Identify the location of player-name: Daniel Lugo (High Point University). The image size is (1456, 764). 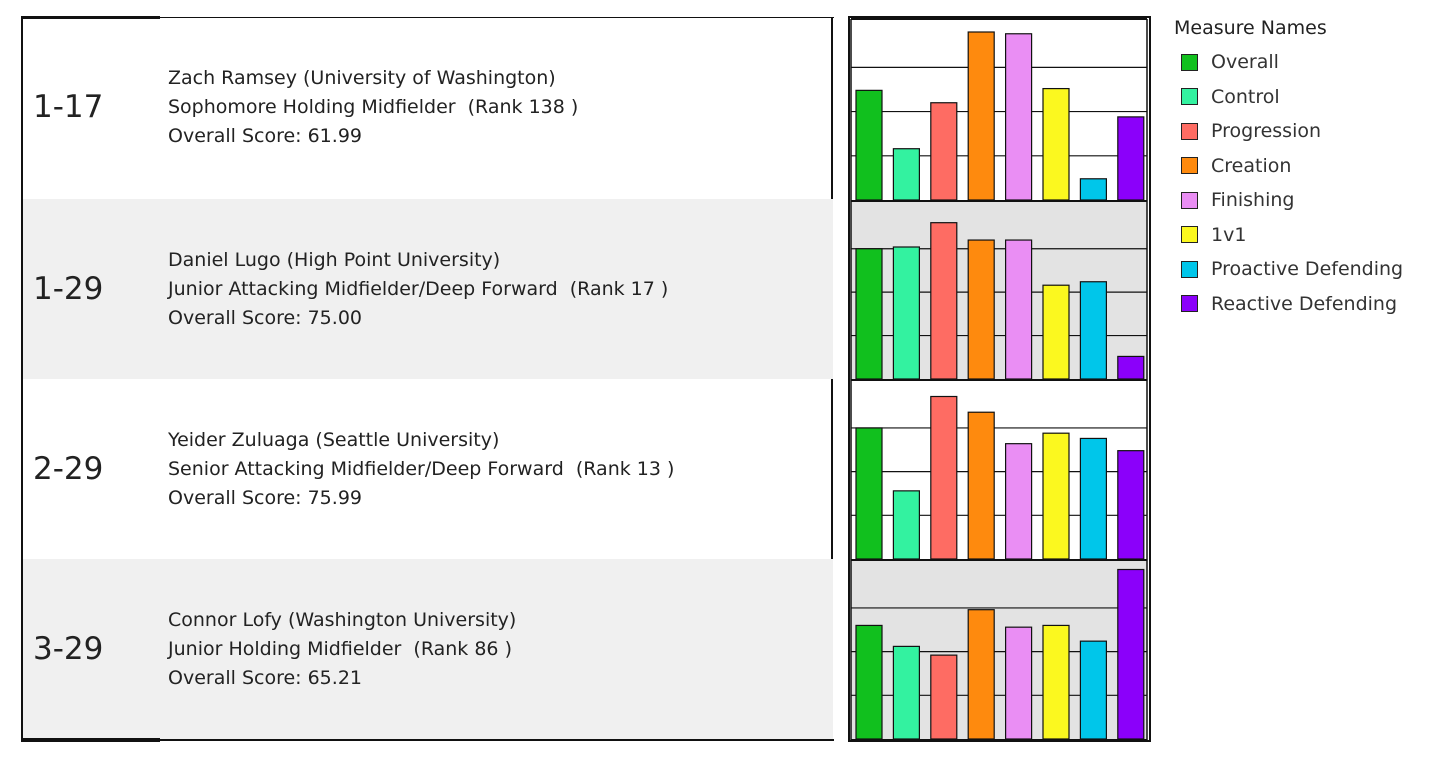
(334, 259).